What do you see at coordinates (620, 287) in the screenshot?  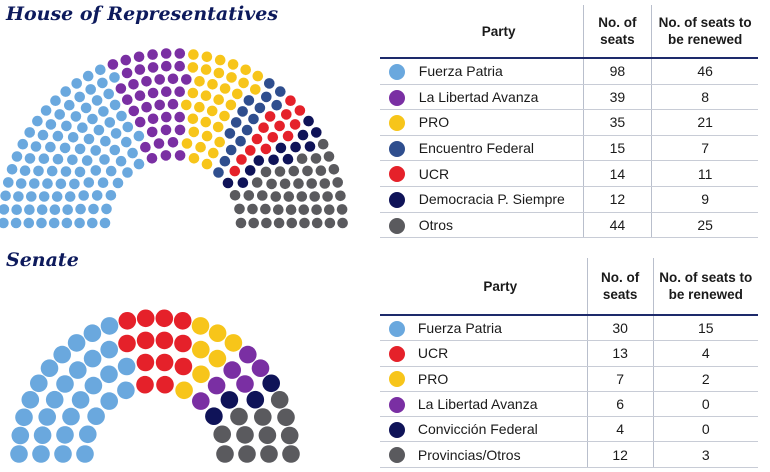 I see `senate-header-seats: No. of seats` at bounding box center [620, 287].